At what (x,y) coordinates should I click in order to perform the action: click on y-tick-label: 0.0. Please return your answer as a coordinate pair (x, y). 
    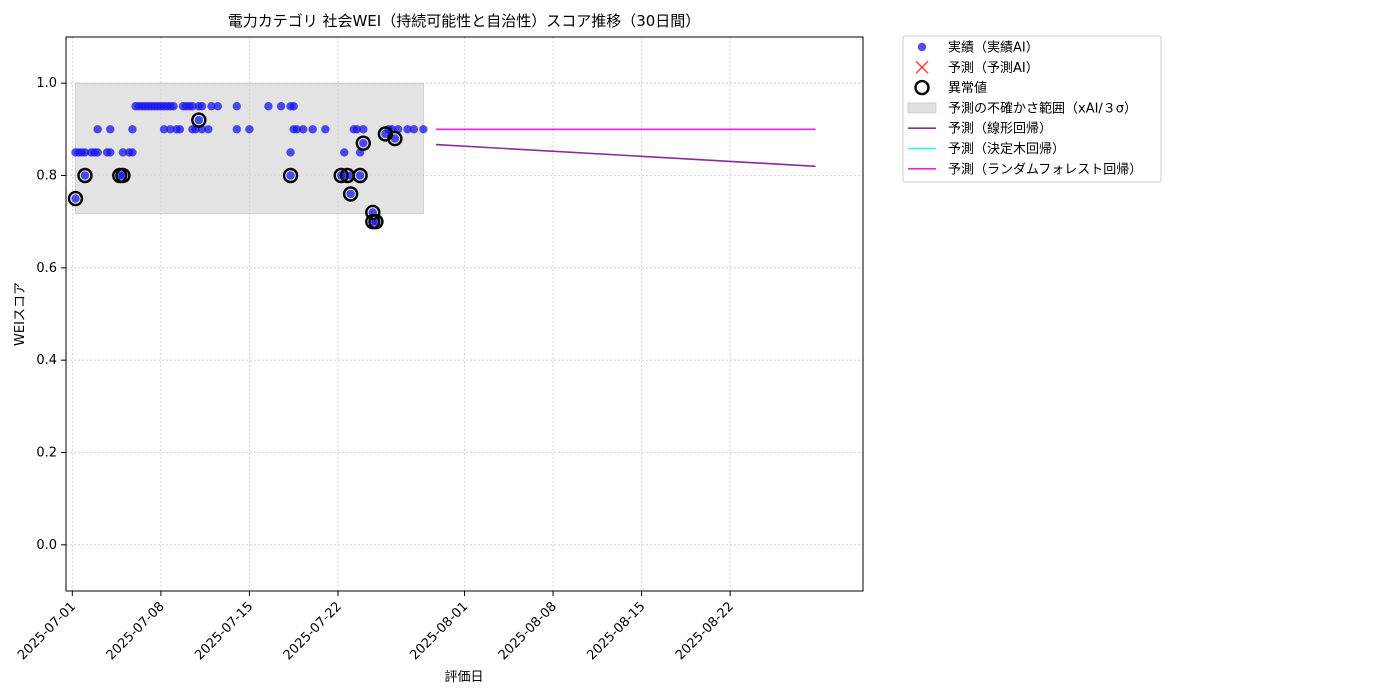
    Looking at the image, I should click on (46, 545).